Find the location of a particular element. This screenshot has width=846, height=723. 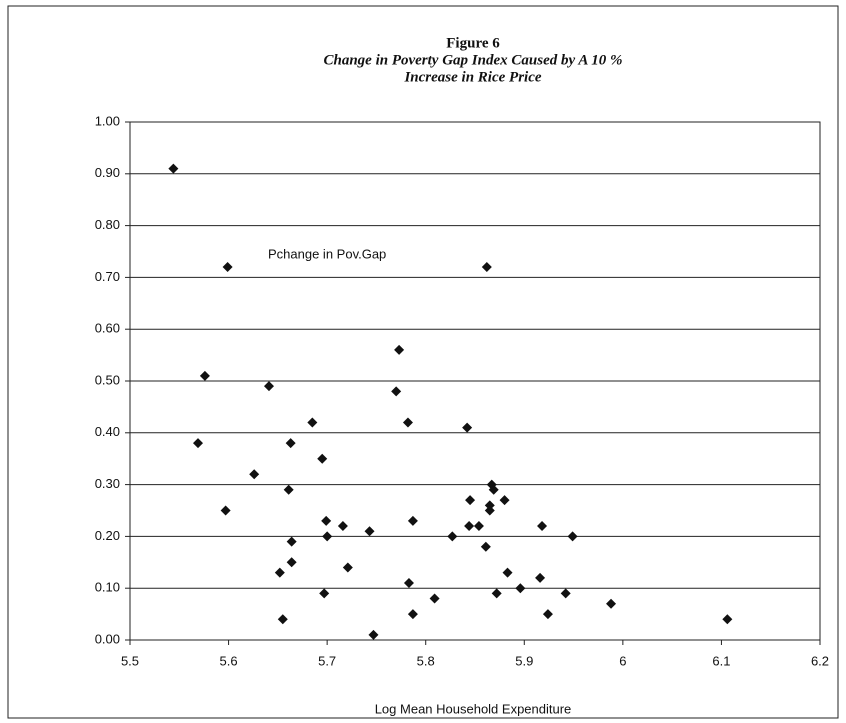

y-tick-label: 1.00 is located at coordinates (107, 120).